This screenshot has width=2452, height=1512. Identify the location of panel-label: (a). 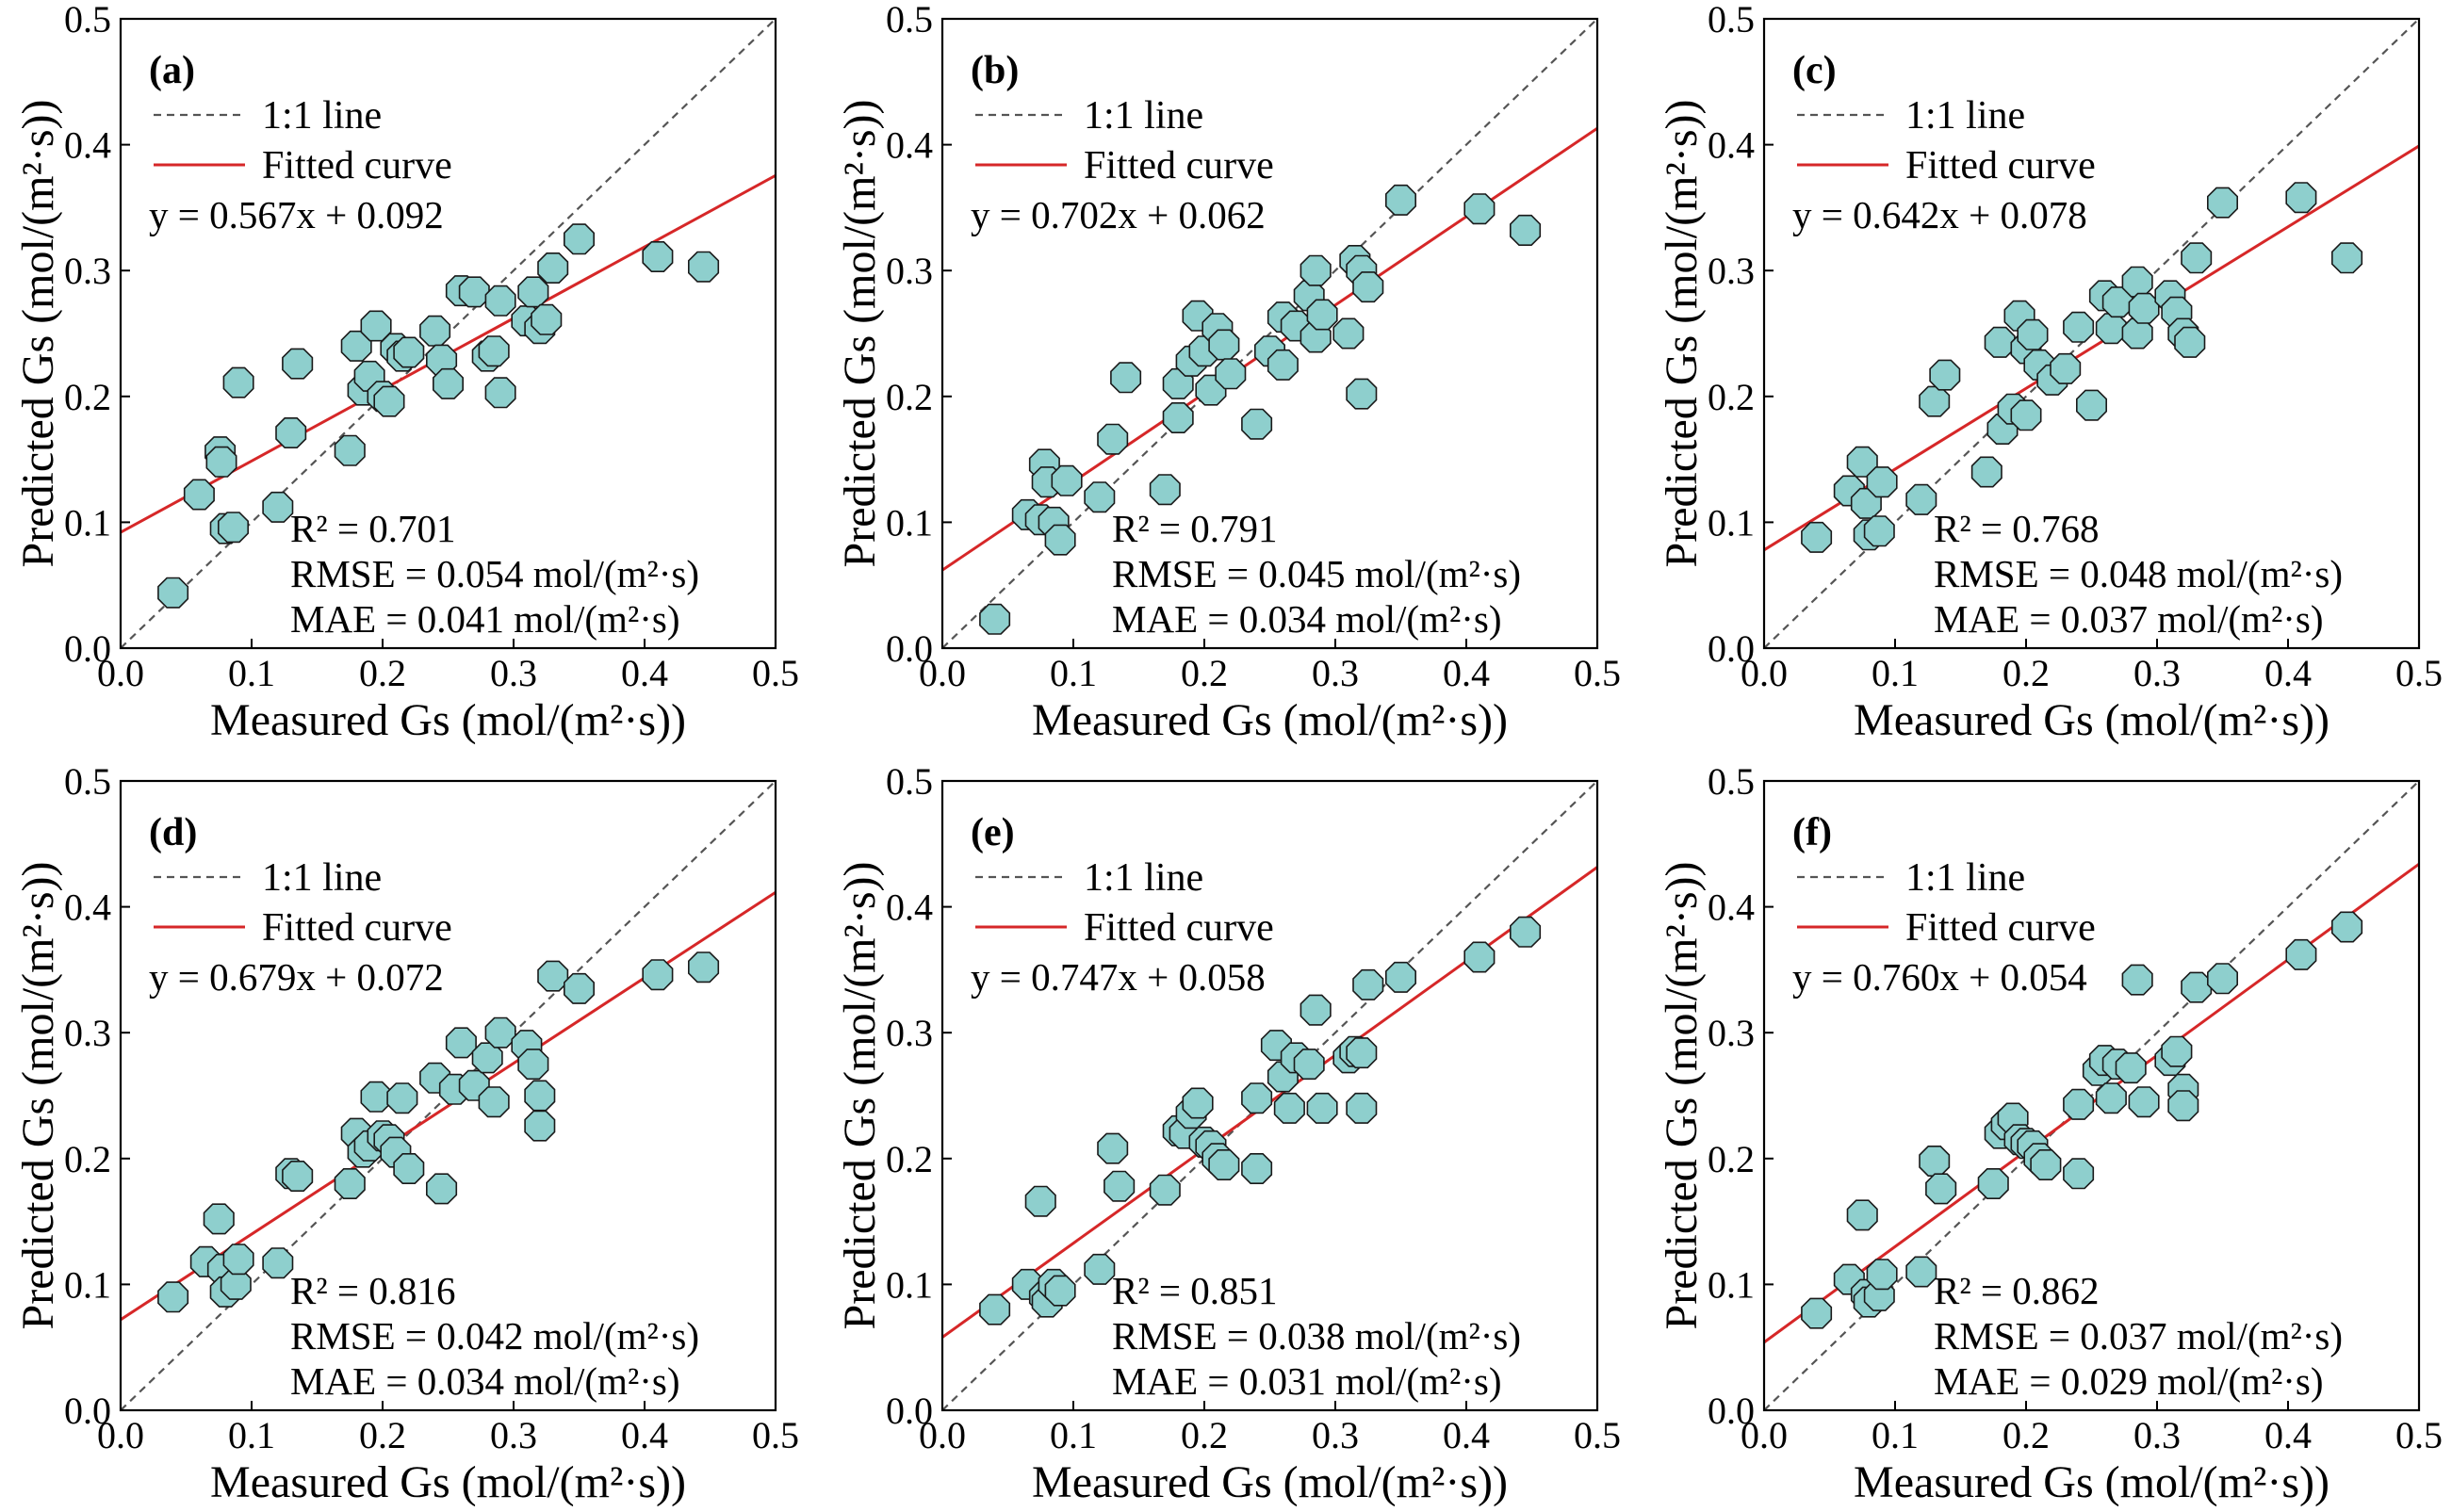
(172, 70).